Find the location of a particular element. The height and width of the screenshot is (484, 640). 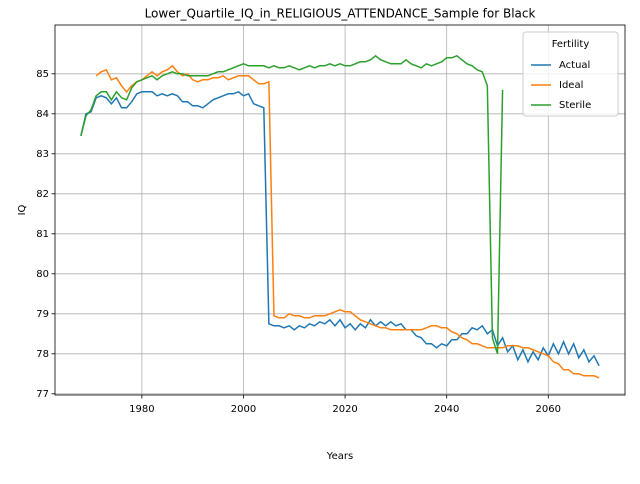

x-tick-label: 1980 is located at coordinates (141, 409).